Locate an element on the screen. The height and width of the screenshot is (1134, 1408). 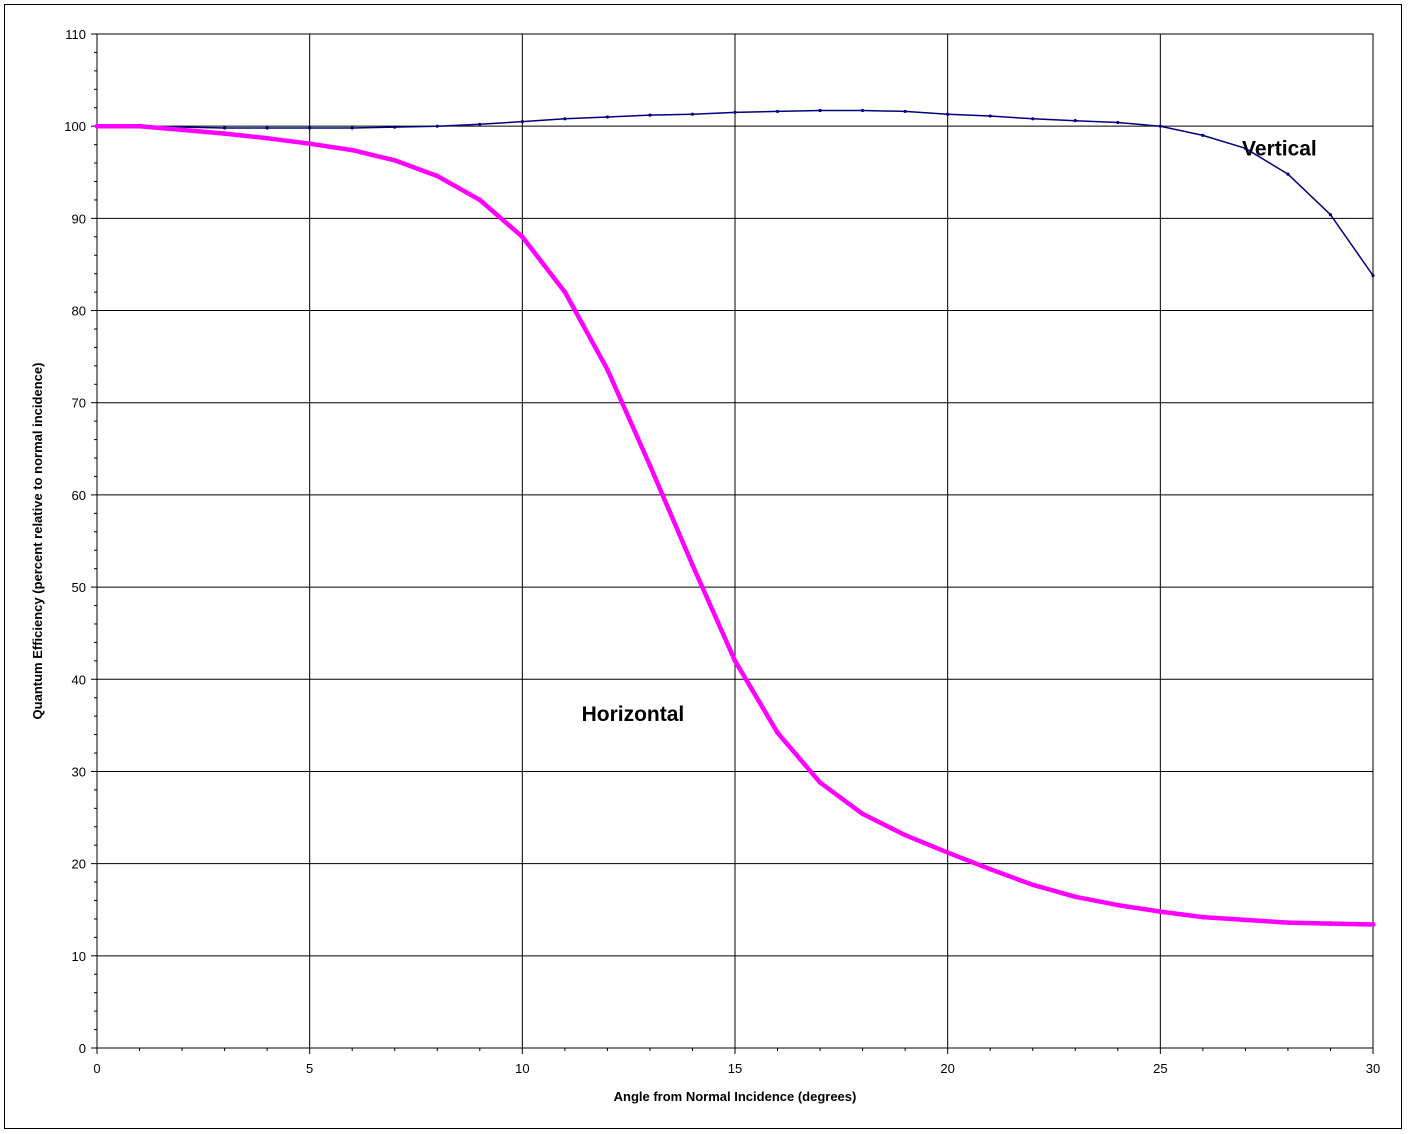
y-tick-label: 100 is located at coordinates (75, 126).